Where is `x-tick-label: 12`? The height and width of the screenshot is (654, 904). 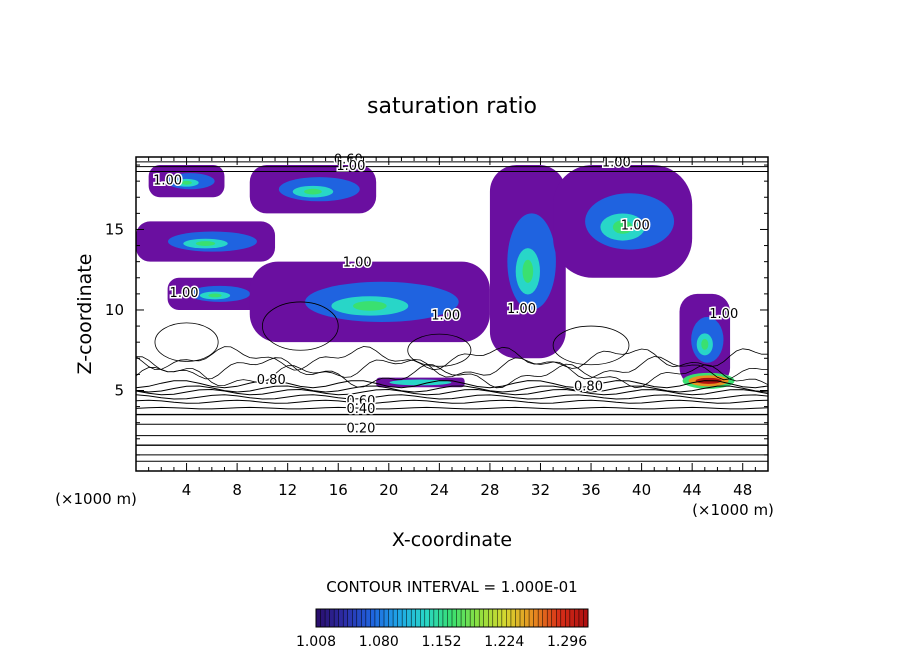
x-tick-label: 12 is located at coordinates (287, 490).